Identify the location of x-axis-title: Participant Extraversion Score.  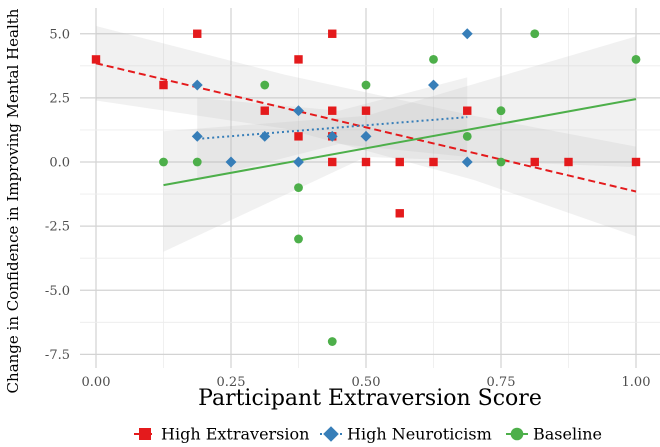
(370, 398).